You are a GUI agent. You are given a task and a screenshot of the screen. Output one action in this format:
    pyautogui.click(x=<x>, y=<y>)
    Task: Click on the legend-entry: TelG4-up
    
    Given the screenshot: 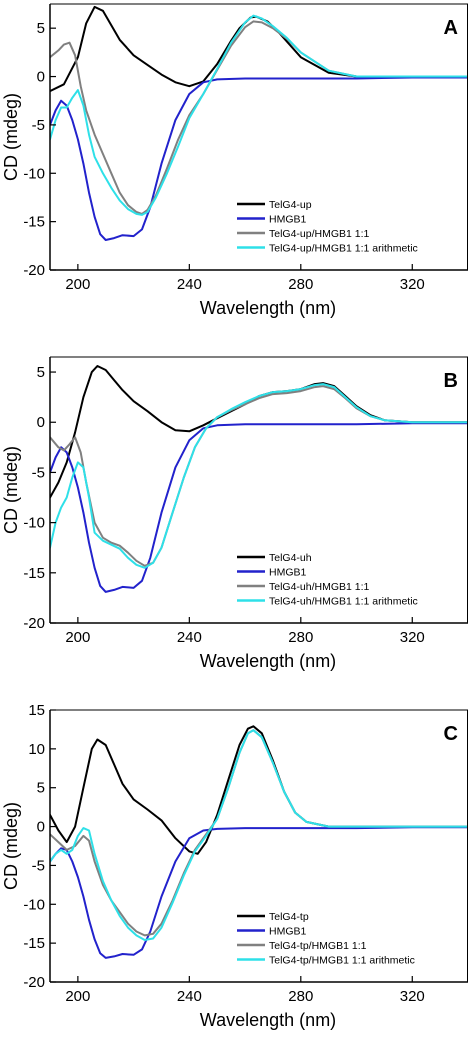 What is the action you would take?
    pyautogui.click(x=290, y=205)
    